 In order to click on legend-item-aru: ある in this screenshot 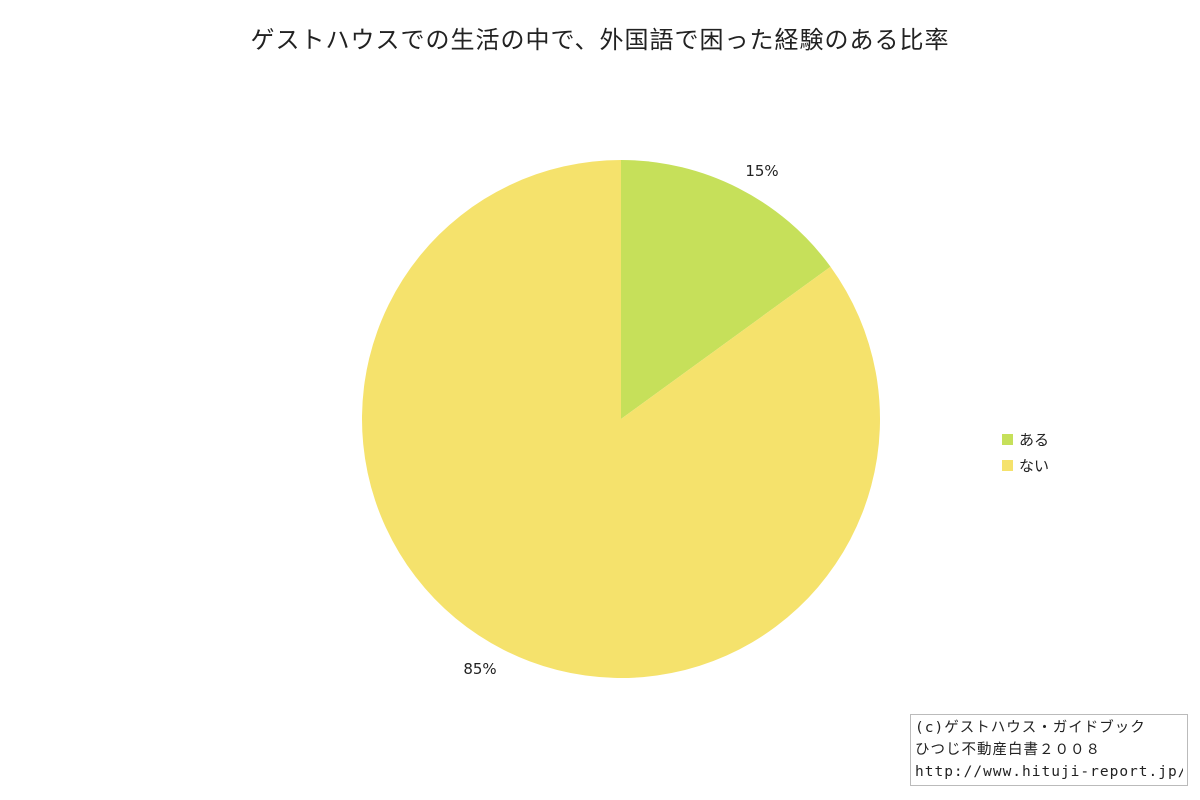, I will do `click(1025, 439)`.